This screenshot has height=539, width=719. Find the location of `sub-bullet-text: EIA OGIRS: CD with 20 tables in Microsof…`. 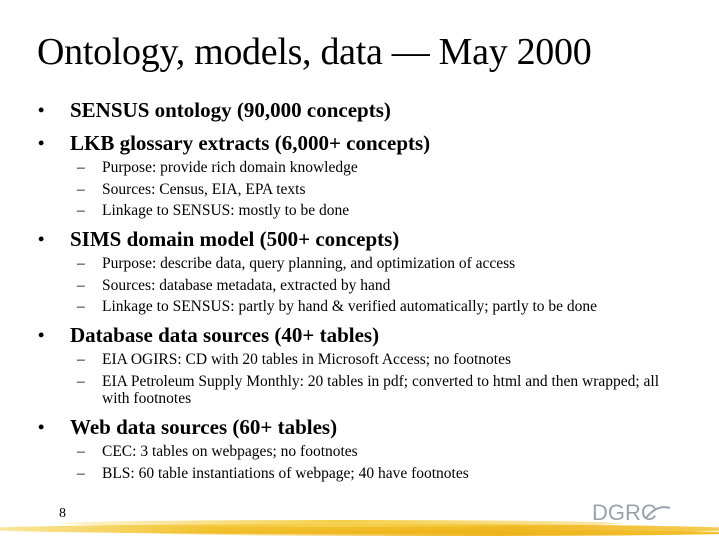

sub-bullet-text: EIA OGIRS: CD with 20 tables in Microsof… is located at coordinates (306, 360).